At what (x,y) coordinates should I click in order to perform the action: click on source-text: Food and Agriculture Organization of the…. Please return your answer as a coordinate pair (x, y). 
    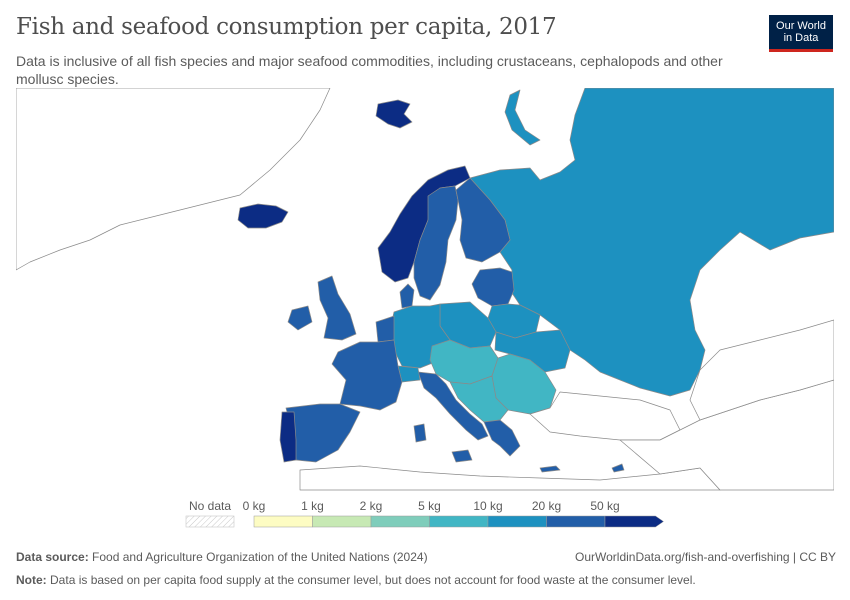
    Looking at the image, I should click on (260, 557).